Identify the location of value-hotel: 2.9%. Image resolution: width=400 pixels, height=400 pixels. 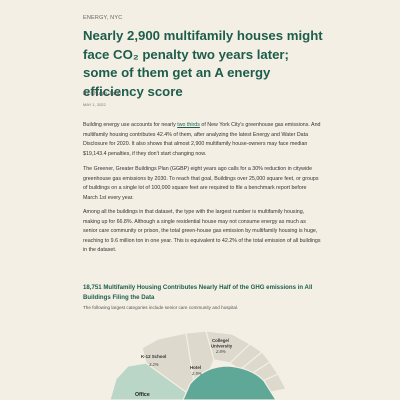
(196, 373).